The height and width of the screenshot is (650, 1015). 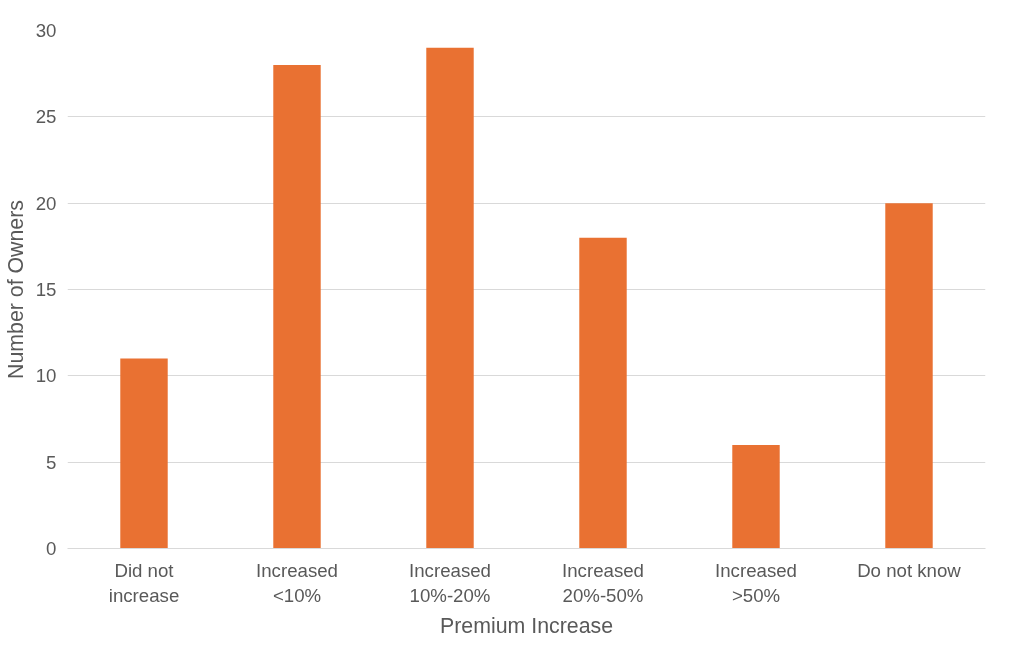 I want to click on x-tick-label: Increased >50%, so click(x=756, y=582).